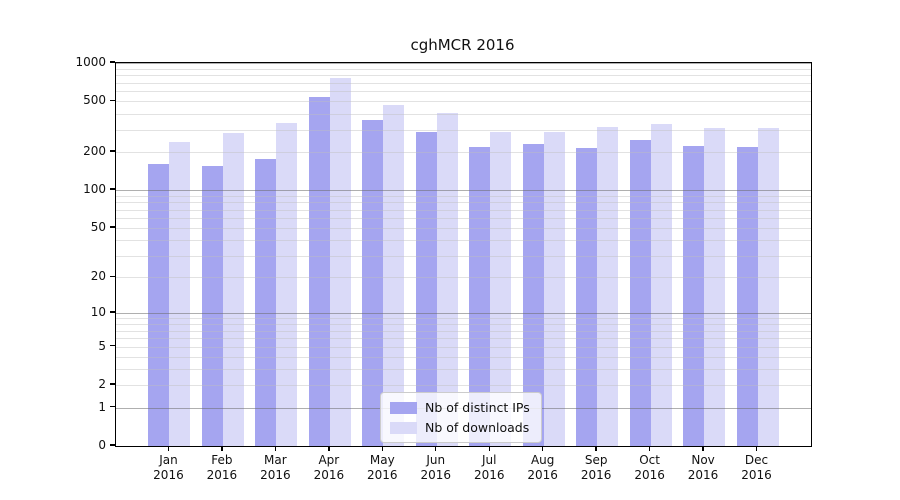 The width and height of the screenshot is (900, 500). I want to click on x-tick-label: Jun 2016, so click(436, 468).